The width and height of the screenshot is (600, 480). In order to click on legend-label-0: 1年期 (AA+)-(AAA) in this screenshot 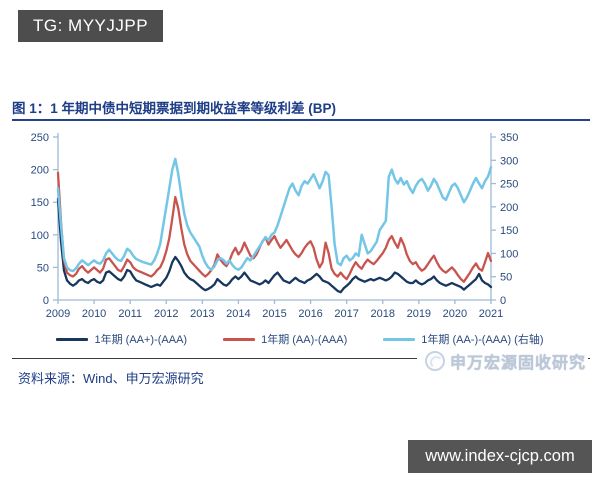, I will do `click(141, 340)`.